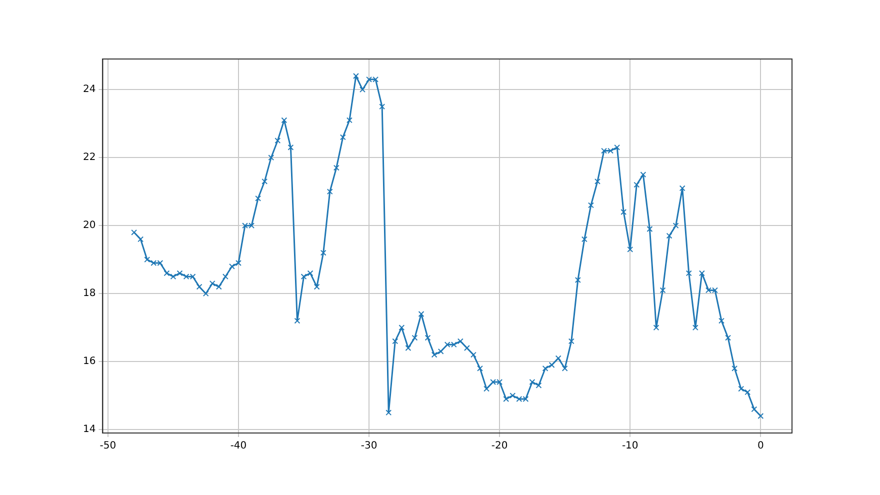 The image size is (880, 495). Describe the element at coordinates (89, 158) in the screenshot. I see `y-tick-label: 22` at that location.